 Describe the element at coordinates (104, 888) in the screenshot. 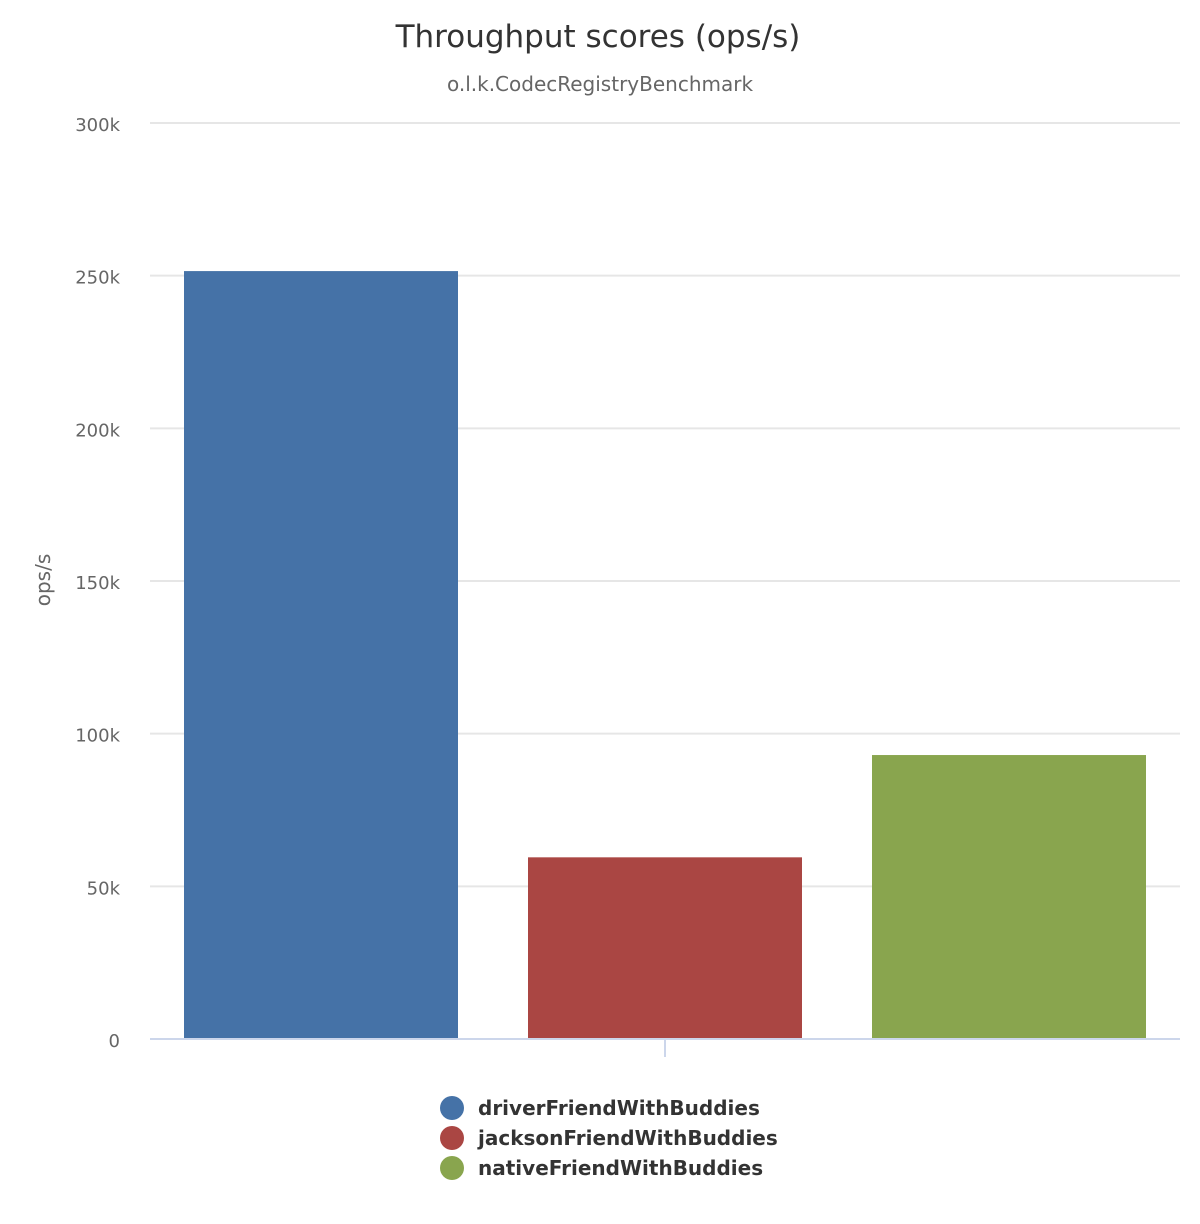

I see `y-tick-label: 50k` at that location.